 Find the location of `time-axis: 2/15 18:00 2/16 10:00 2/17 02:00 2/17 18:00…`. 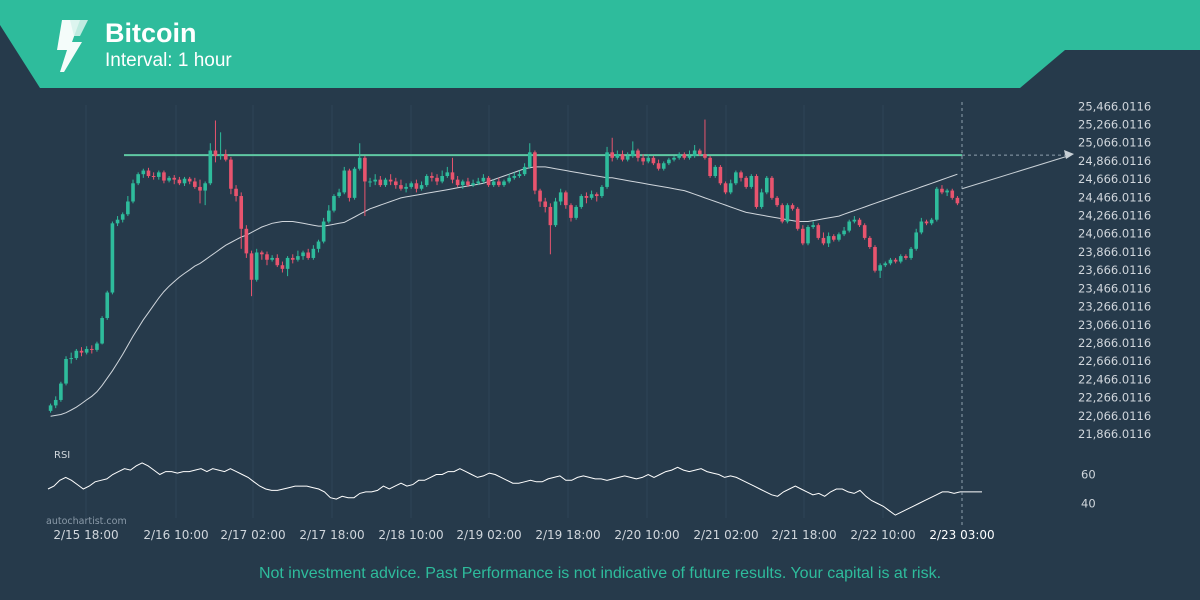

time-axis: 2/15 18:00 2/16 10:00 2/17 02:00 2/17 18:00… is located at coordinates (523, 535).